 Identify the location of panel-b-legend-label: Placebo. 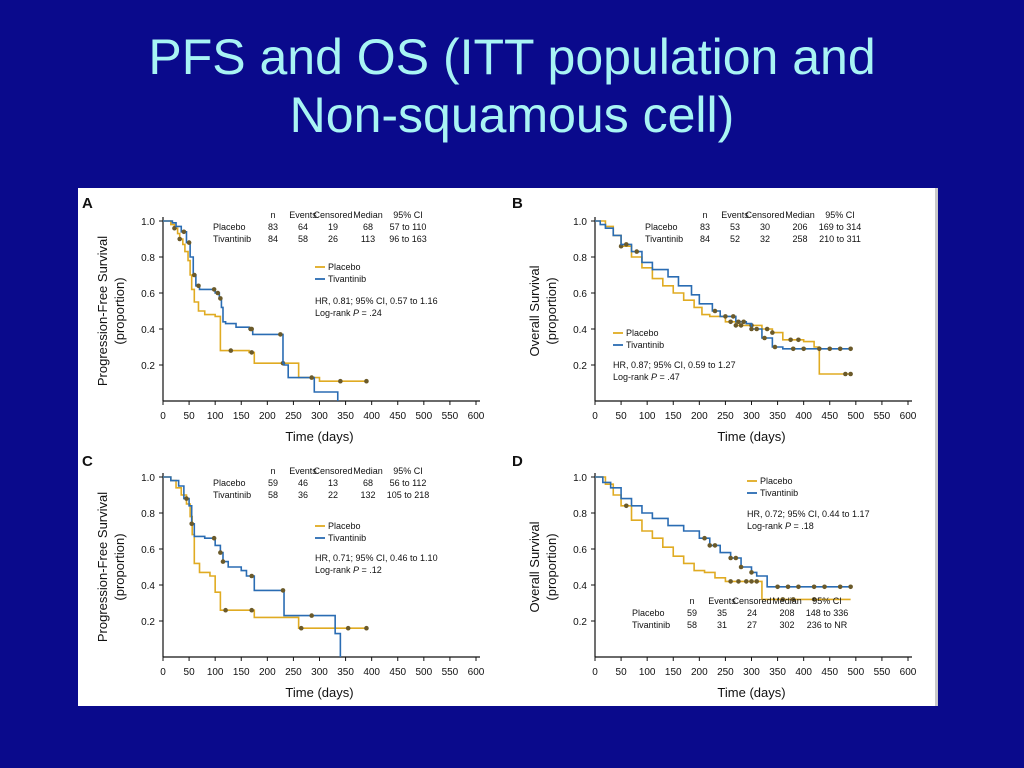
(642, 333).